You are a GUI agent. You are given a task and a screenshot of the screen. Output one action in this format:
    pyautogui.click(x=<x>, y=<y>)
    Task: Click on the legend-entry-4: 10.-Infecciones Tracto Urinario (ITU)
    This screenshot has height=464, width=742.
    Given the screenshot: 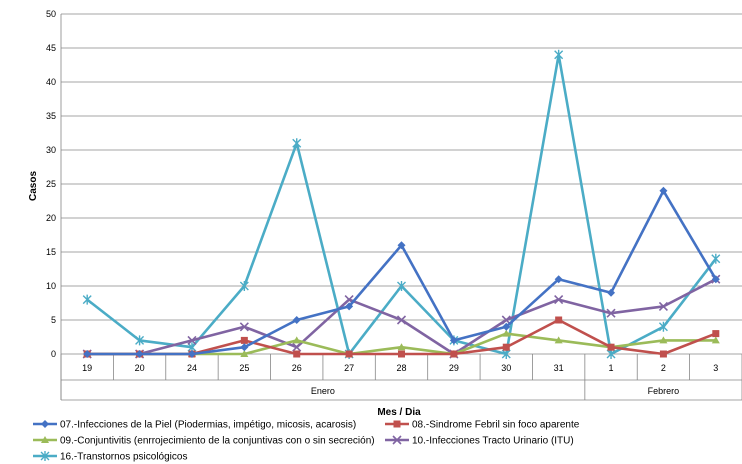 What is the action you would take?
    pyautogui.click(x=479, y=441)
    